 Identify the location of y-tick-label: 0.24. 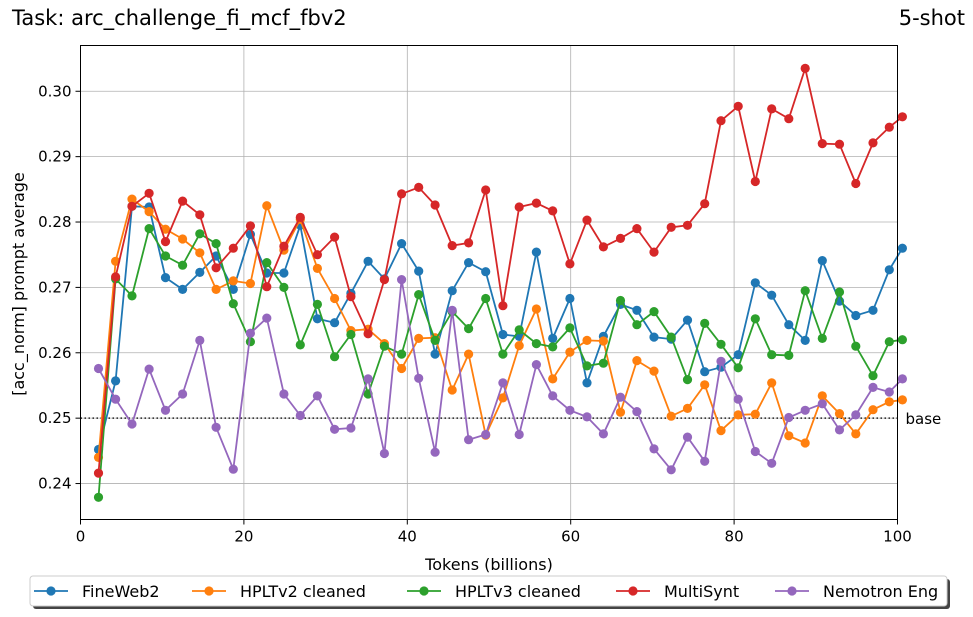
(54, 484).